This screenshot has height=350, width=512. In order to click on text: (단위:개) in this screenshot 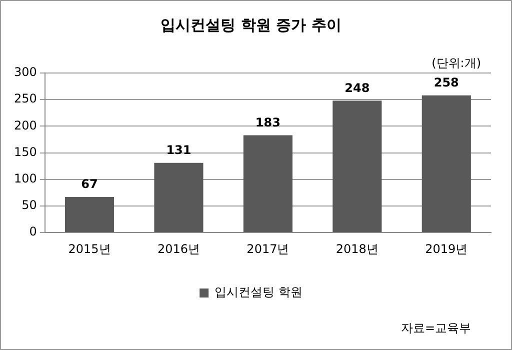, I will do `click(456, 63)`.